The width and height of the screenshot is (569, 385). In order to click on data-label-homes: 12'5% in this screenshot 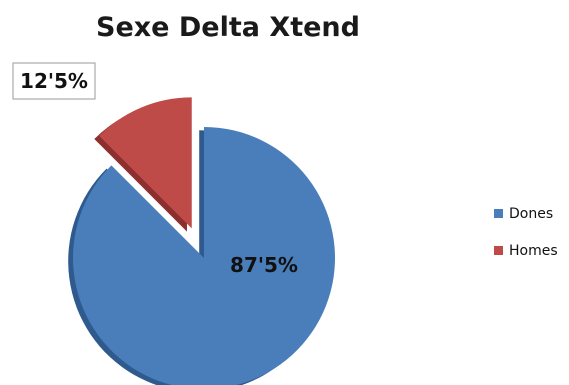, I will do `click(54, 81)`.